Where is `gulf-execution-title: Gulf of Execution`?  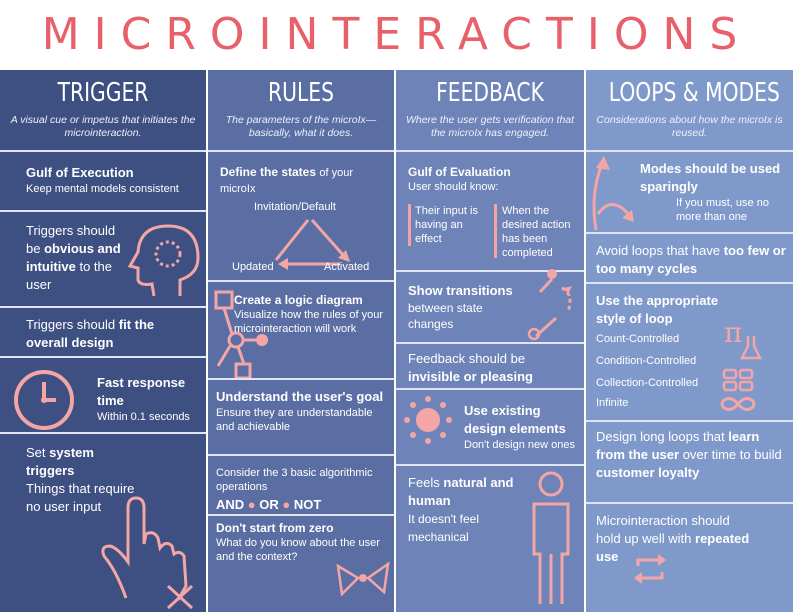 gulf-execution-title: Gulf of Execution is located at coordinates (80, 172).